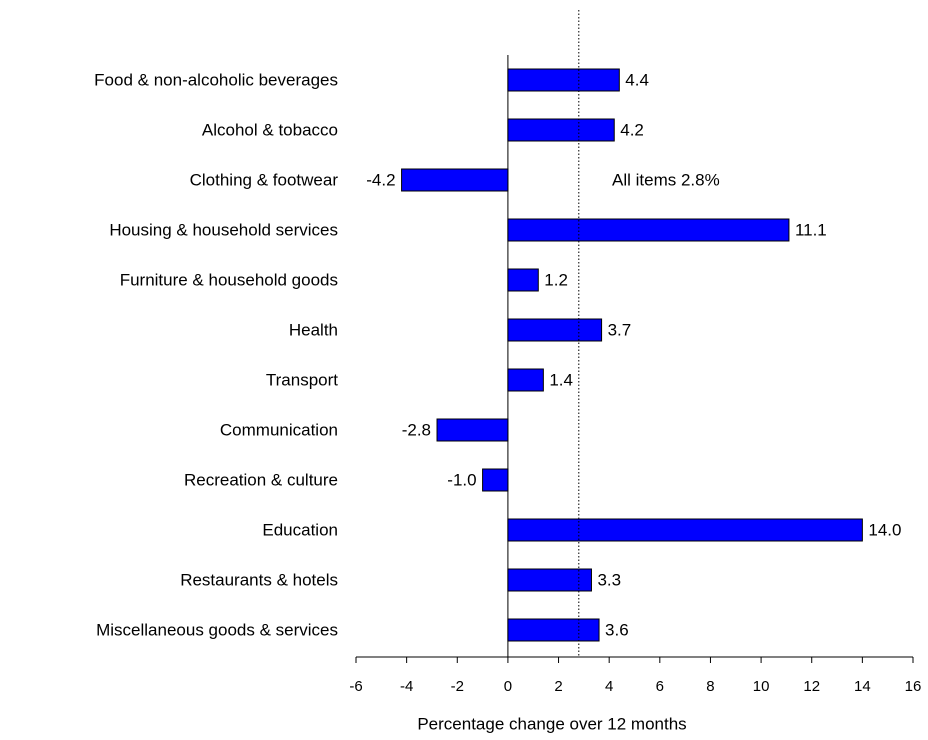 The width and height of the screenshot is (928, 740). What do you see at coordinates (811, 686) in the screenshot?
I see `x-tick-label: 12` at bounding box center [811, 686].